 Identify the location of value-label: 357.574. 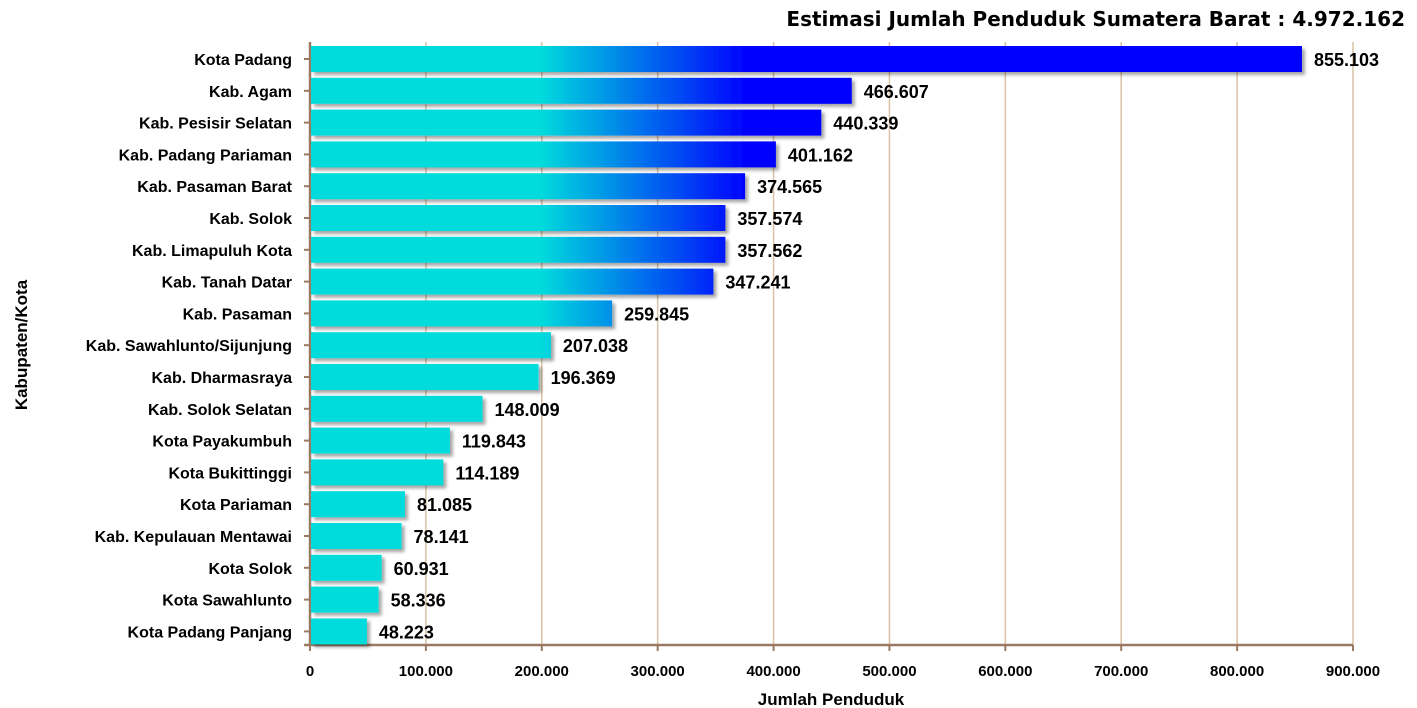
(769, 219).